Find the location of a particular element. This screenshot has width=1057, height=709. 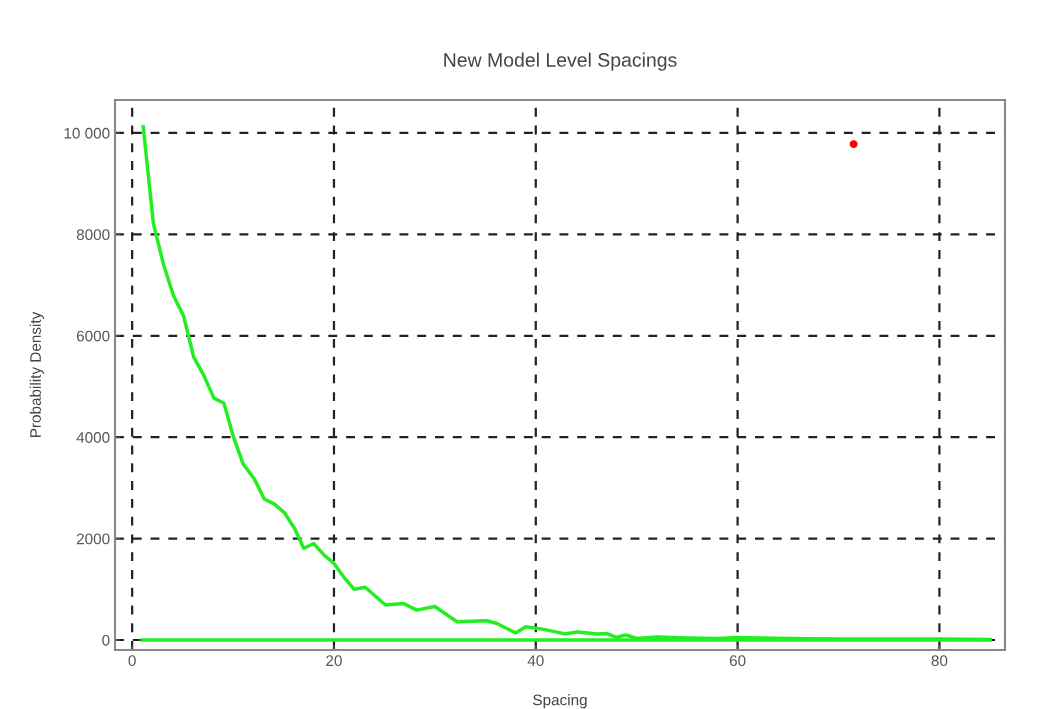

x-tick-label: 20 is located at coordinates (334, 661).